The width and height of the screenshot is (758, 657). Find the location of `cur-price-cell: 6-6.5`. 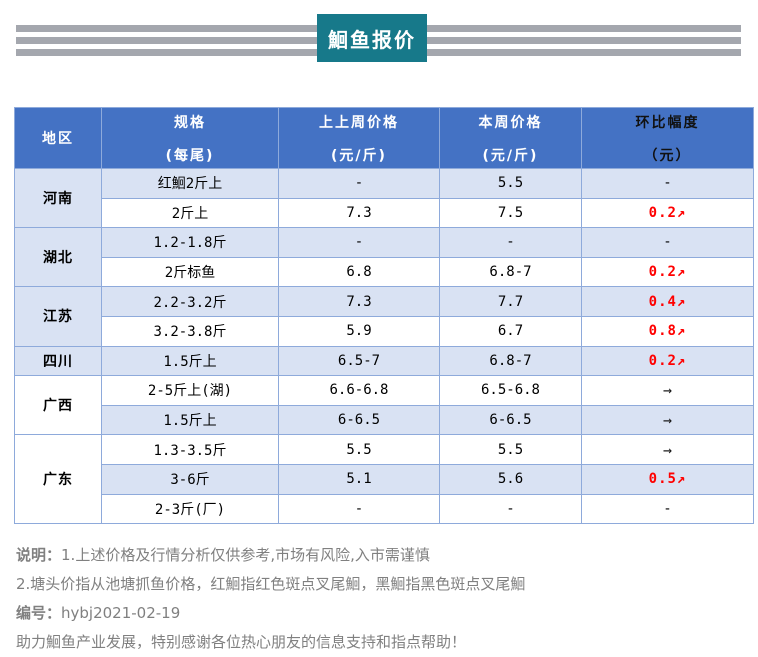

cur-price-cell: 6-6.5 is located at coordinates (510, 420).